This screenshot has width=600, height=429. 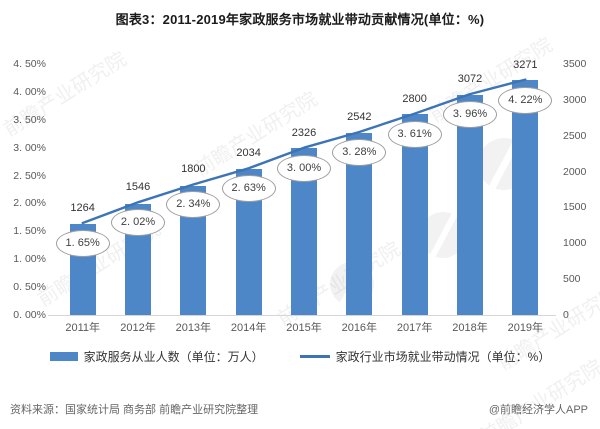 What do you see at coordinates (299, 409) in the screenshot?
I see `footer: 资料来源：国家统计局 商务部 前瞻产业研究院整理 @前瞻经济学人APP` at bounding box center [299, 409].